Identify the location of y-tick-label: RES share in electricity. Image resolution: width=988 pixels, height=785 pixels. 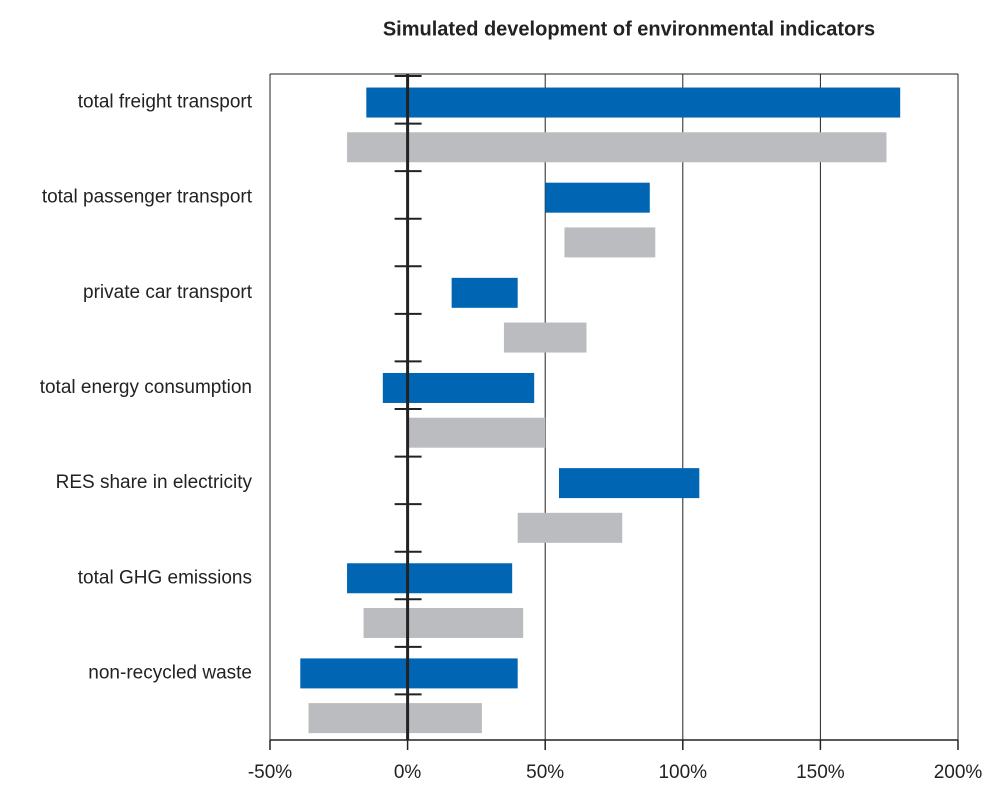
(154, 482).